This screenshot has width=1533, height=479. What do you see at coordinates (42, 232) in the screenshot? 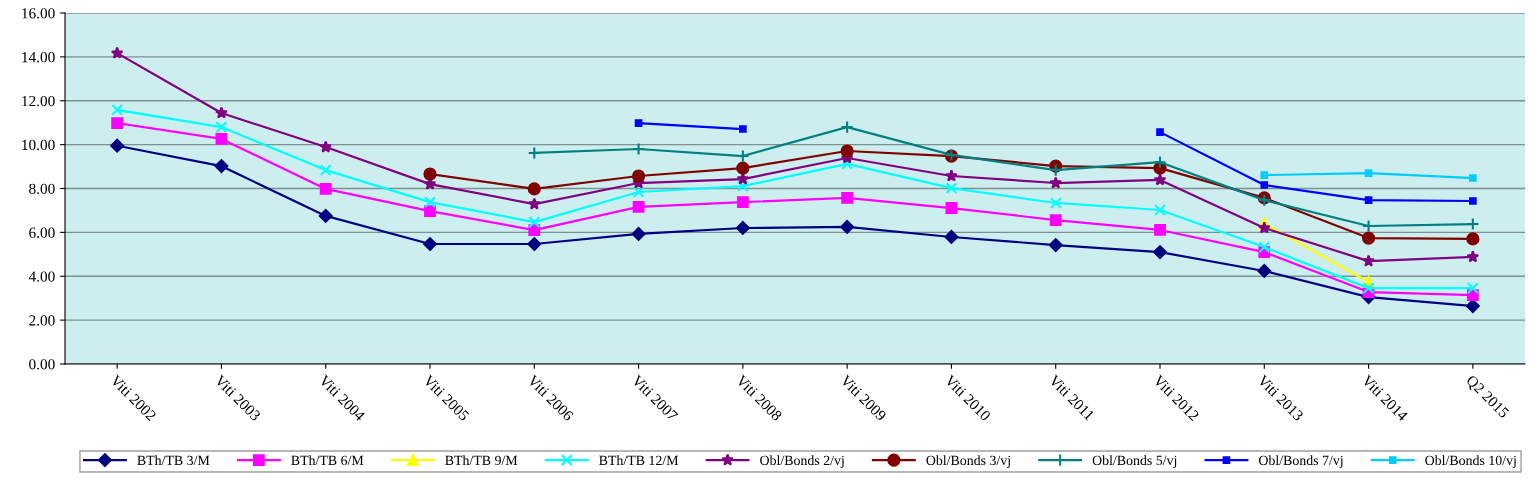
I see `y-tick-label: 6.00` at bounding box center [42, 232].